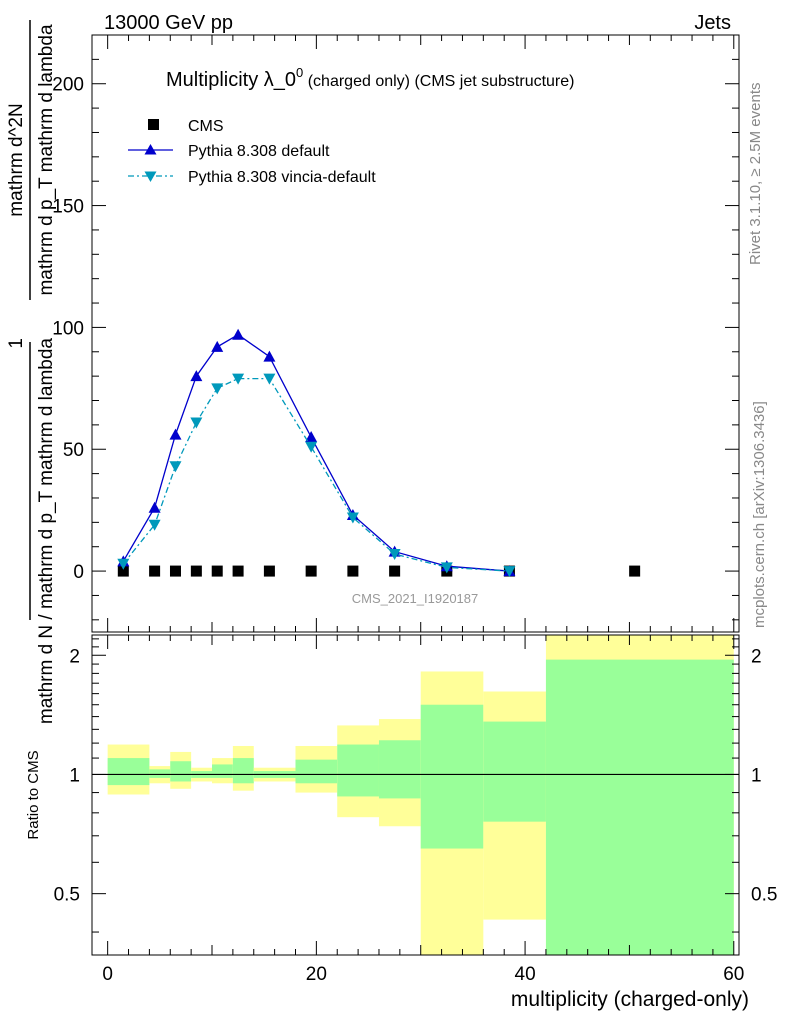  What do you see at coordinates (733, 974) in the screenshot?
I see `ratio-xtick-label: 60` at bounding box center [733, 974].